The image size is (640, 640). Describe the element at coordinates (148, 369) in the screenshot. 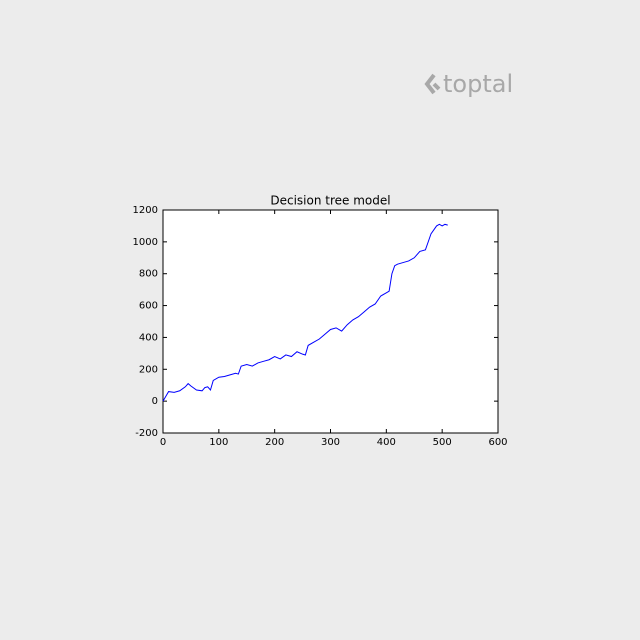

I see `y-tick-label: 200` at that location.